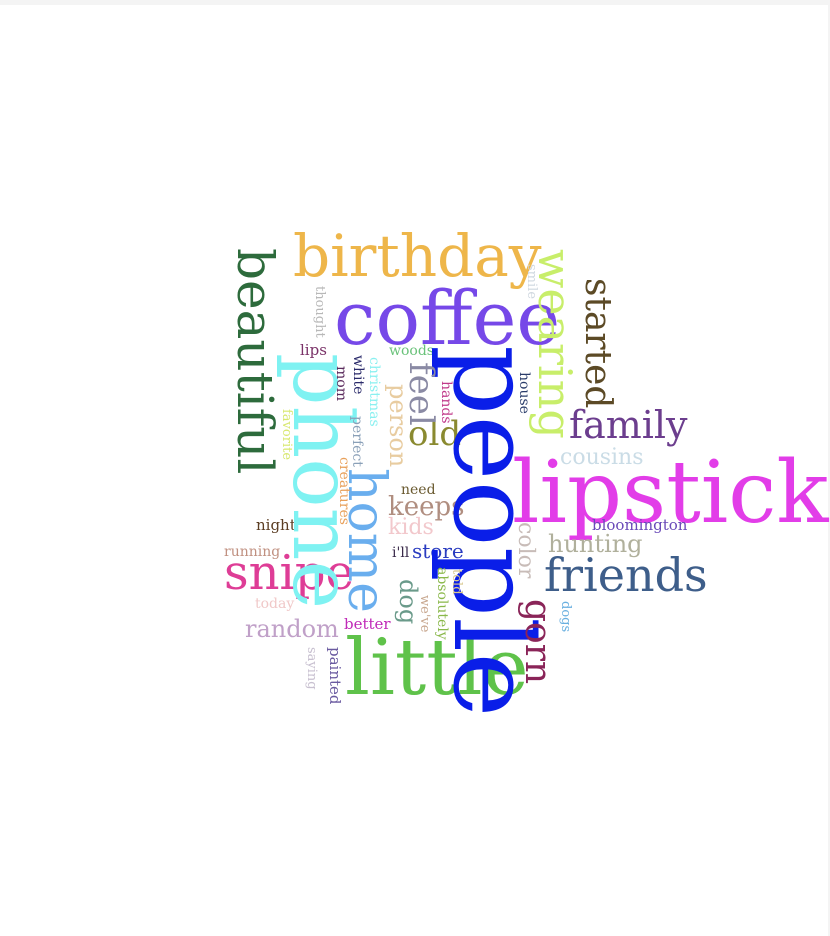 The height and width of the screenshot is (936, 830). Describe the element at coordinates (595, 544) in the screenshot. I see `word-hunting: hunting` at that location.